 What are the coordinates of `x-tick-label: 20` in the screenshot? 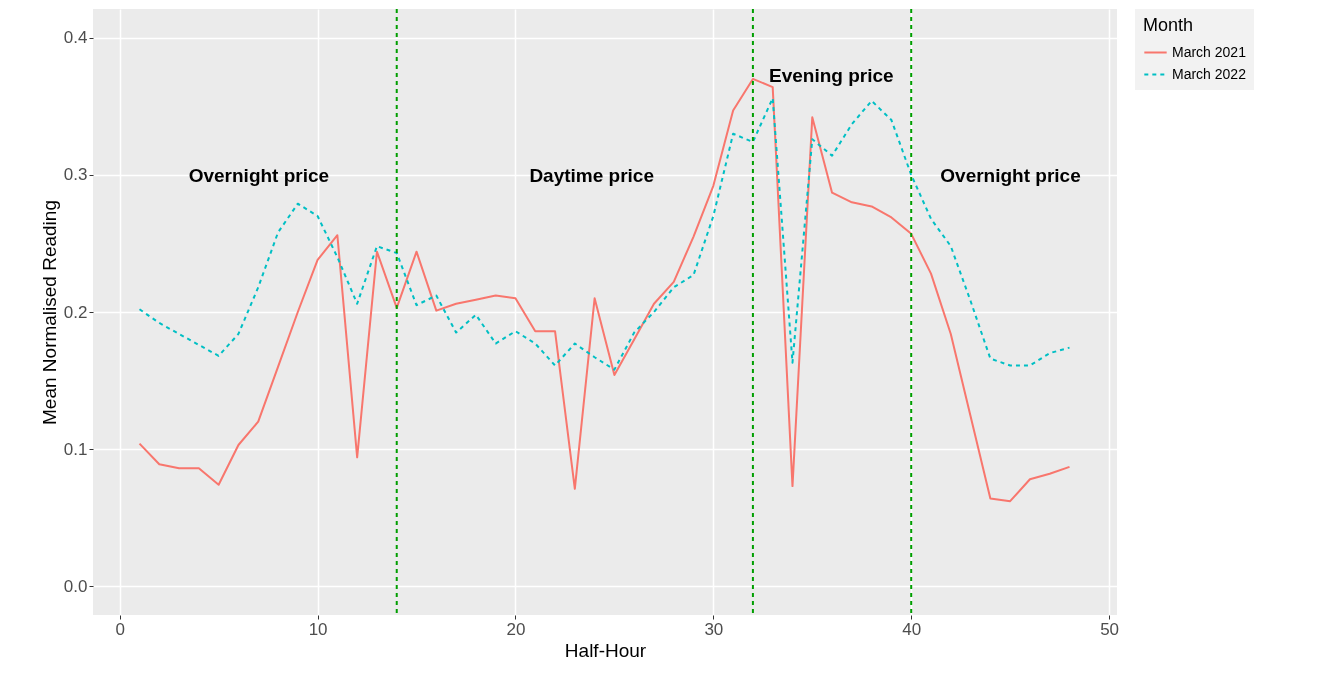 It's located at (516, 629).